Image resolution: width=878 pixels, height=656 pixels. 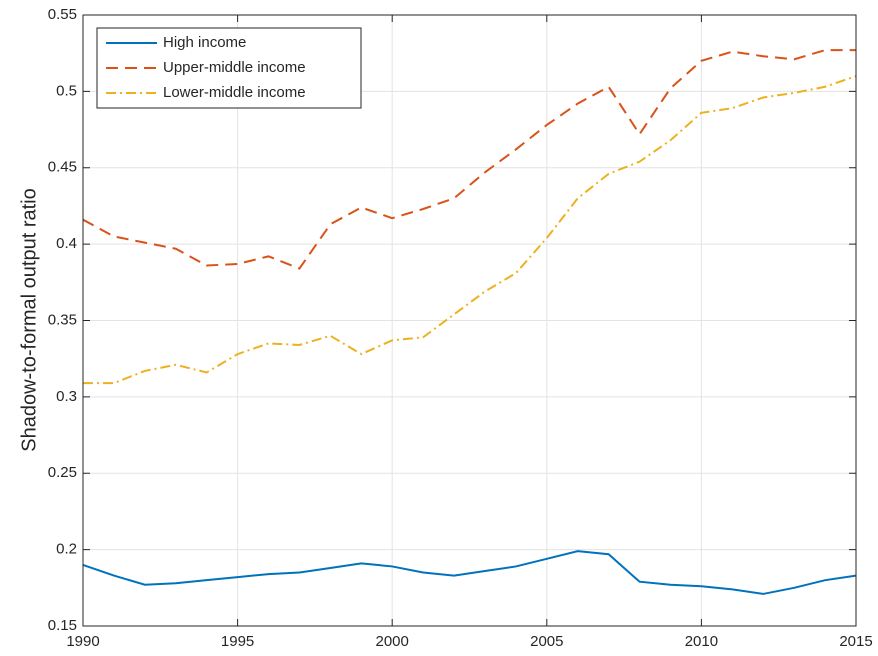 I want to click on y-tick-label: 0.25, so click(x=62, y=472).